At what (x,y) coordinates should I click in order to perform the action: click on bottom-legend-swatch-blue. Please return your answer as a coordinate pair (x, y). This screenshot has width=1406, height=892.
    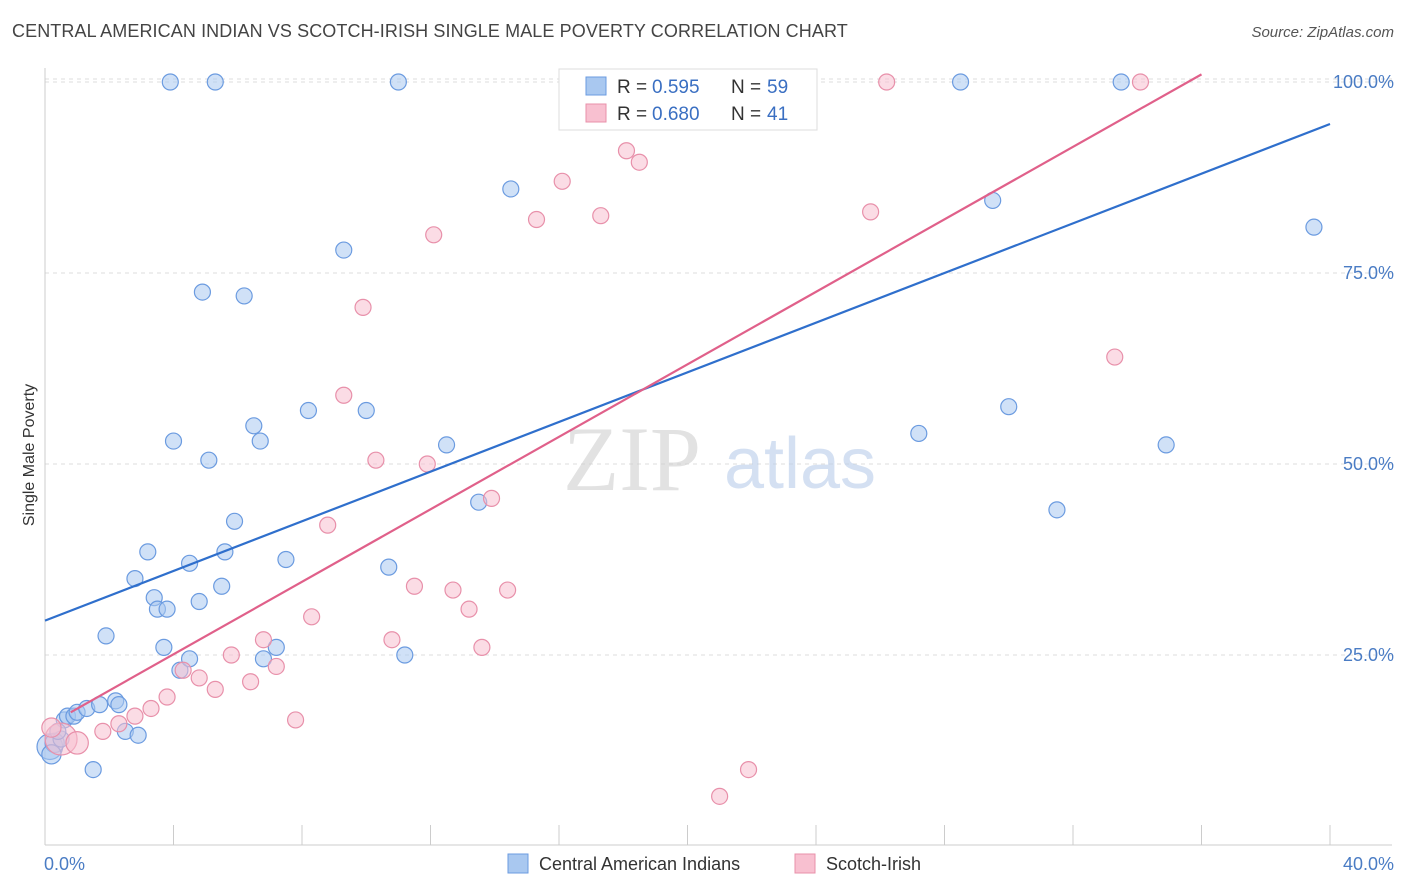
    Looking at the image, I should click on (518, 863).